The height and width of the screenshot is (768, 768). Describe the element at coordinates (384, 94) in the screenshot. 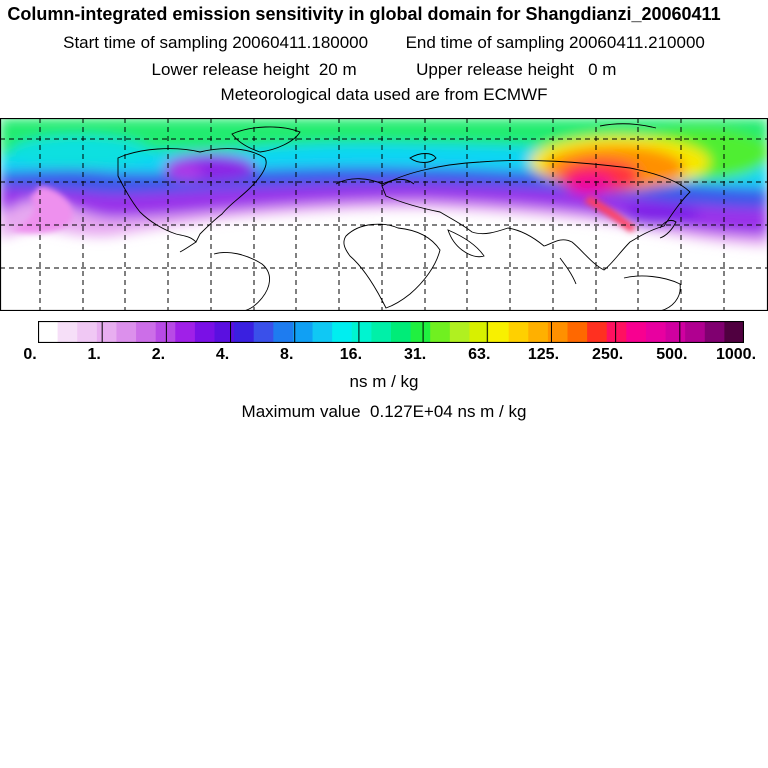

I see `met-data-note: Meteorological data used are from ECMWF` at that location.